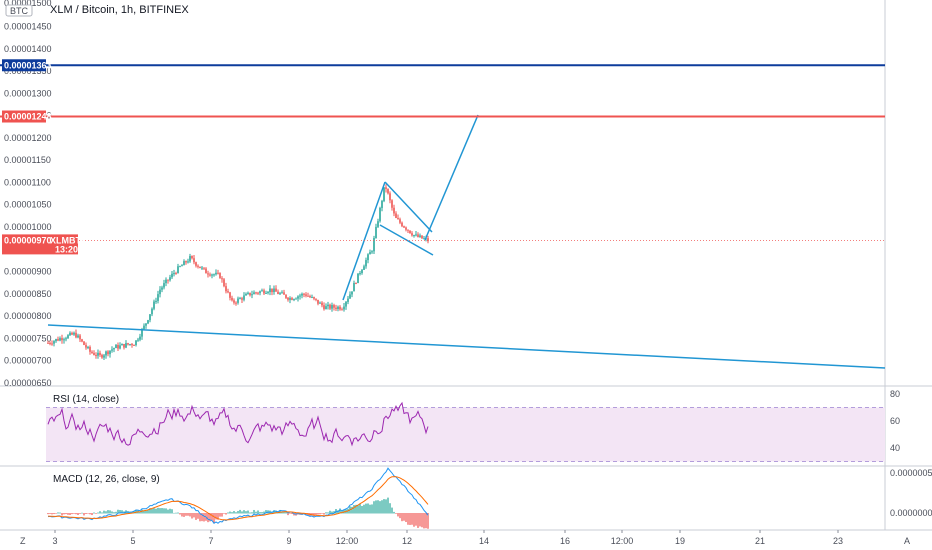 This screenshot has width=932, height=550. I want to click on rsi-tick-label: 60, so click(895, 421).